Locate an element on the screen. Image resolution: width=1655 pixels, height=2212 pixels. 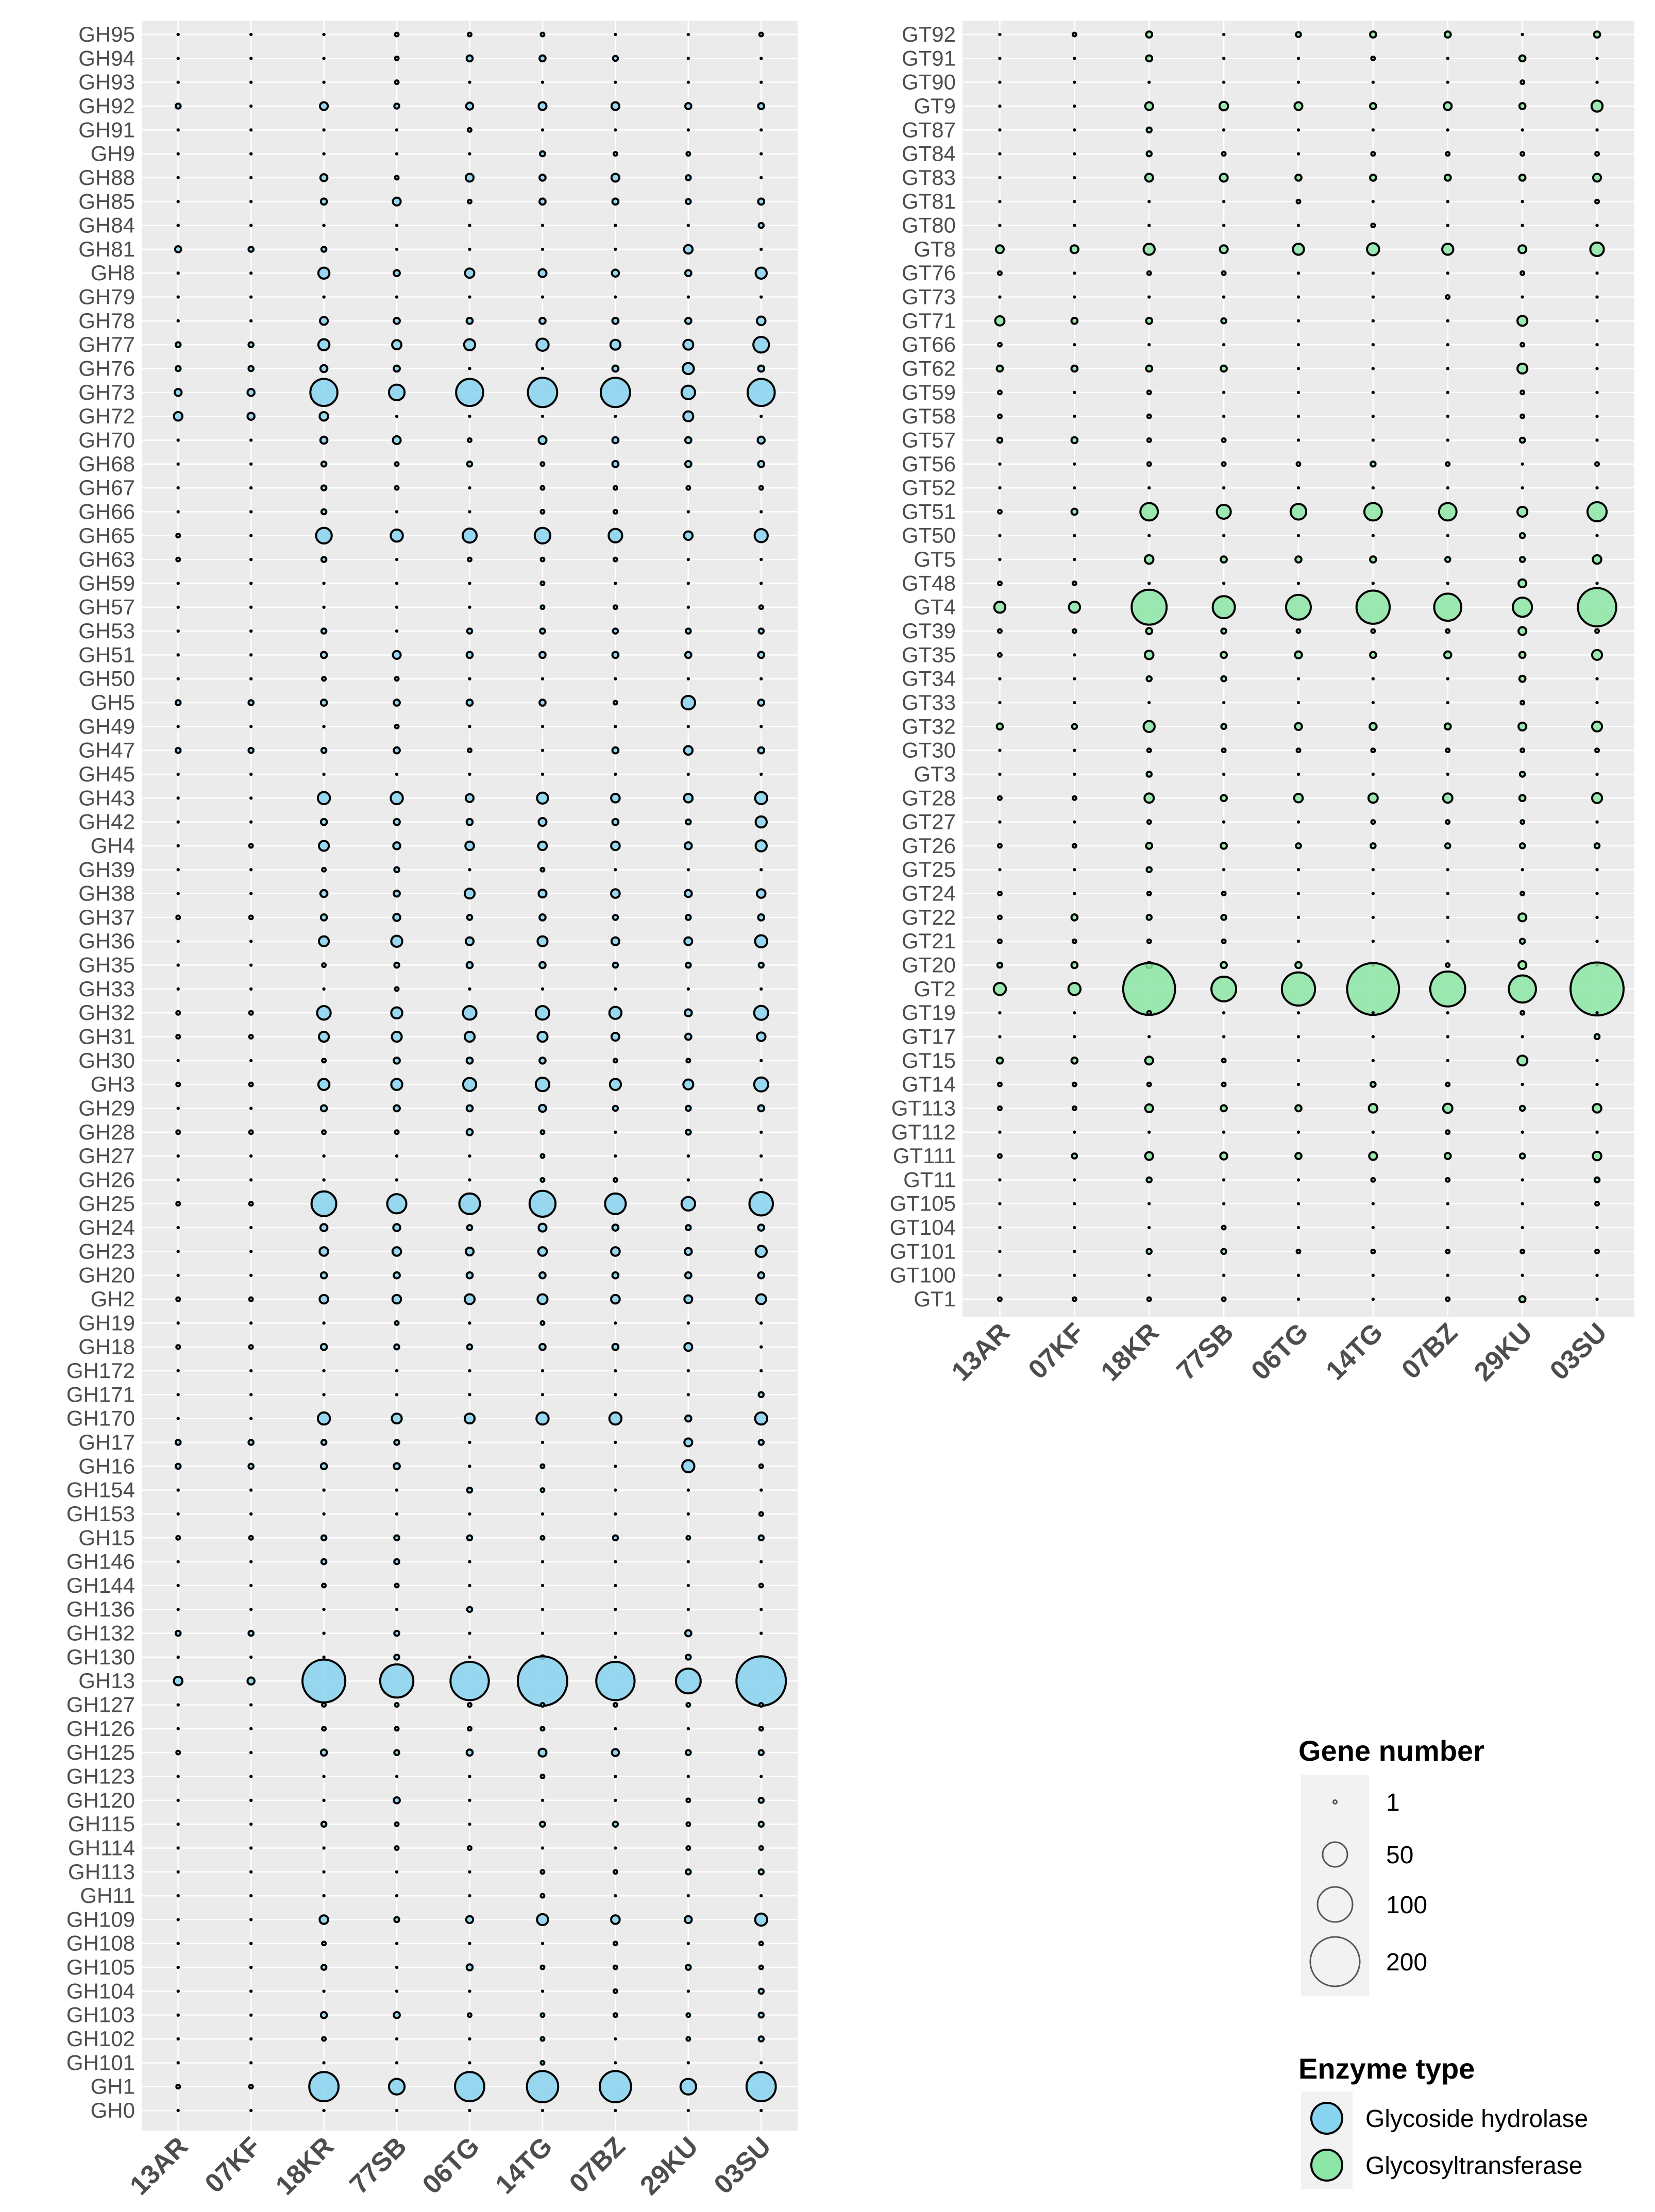
y-tick-label: GT32 is located at coordinates (929, 726).